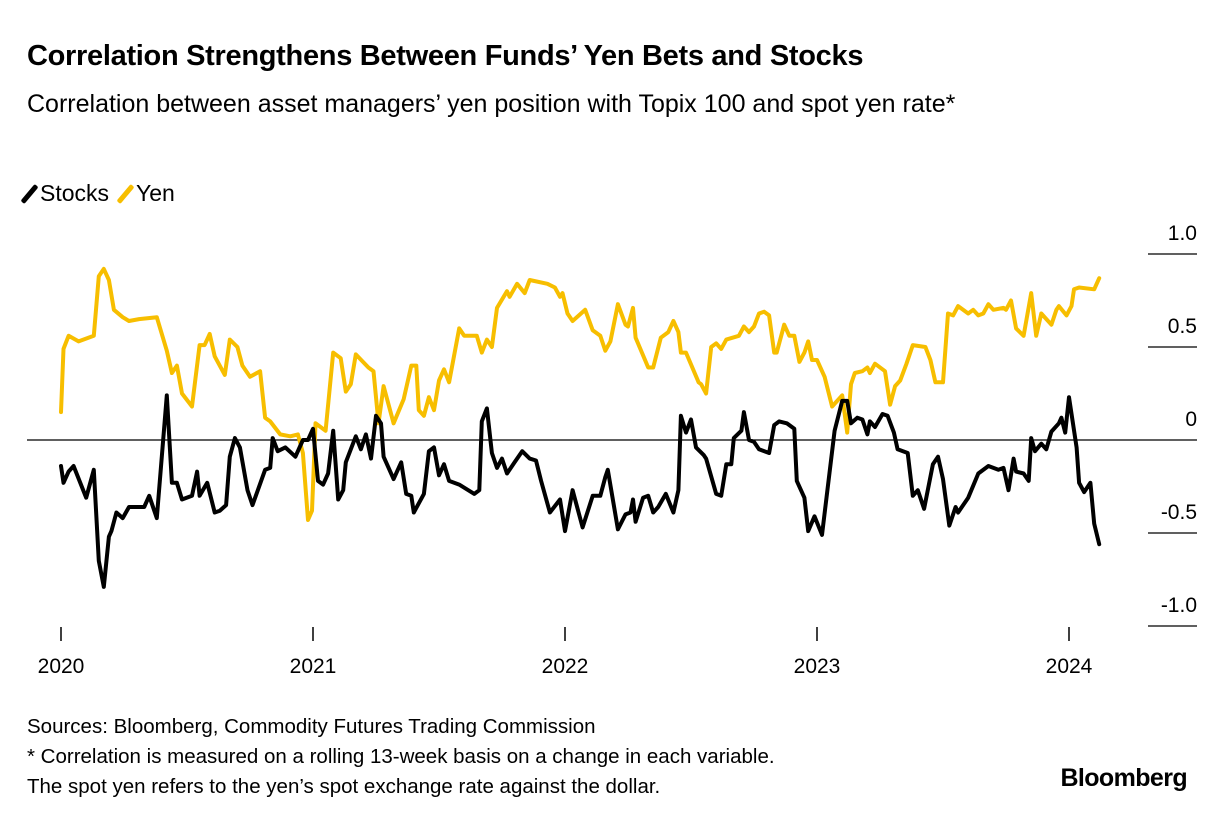  I want to click on x-tick-label: 2021, so click(313, 666).